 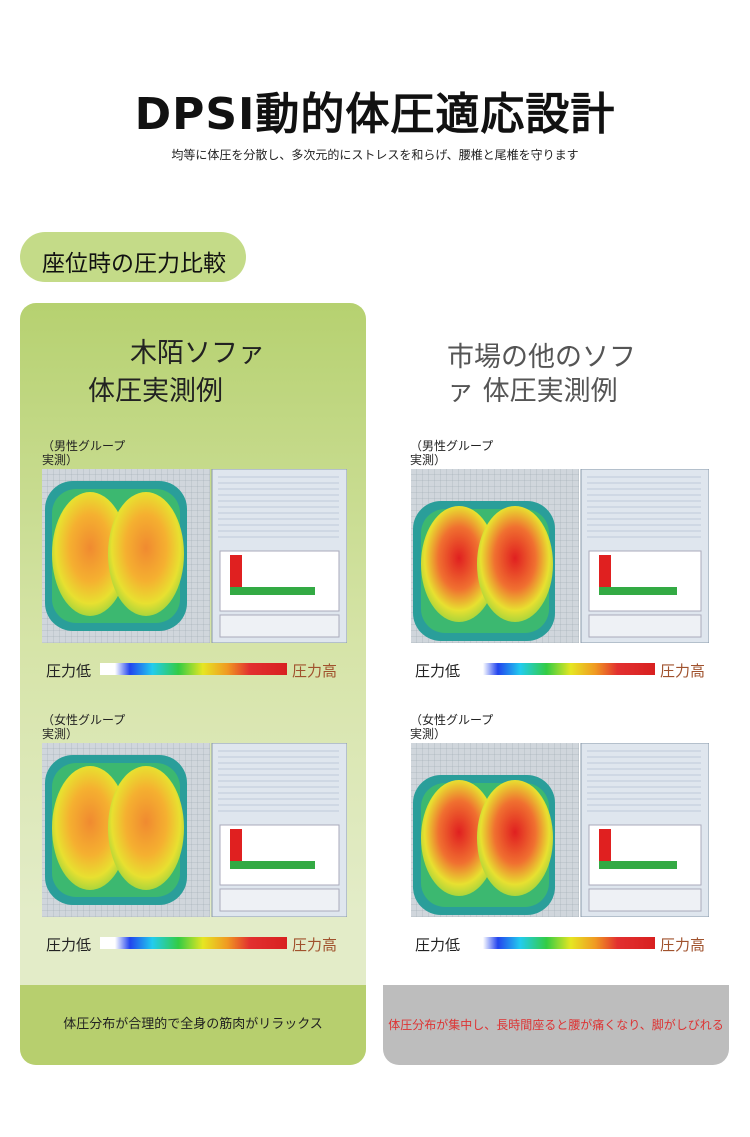 I want to click on section-label: 座位時の圧力比較, so click(x=134, y=264).